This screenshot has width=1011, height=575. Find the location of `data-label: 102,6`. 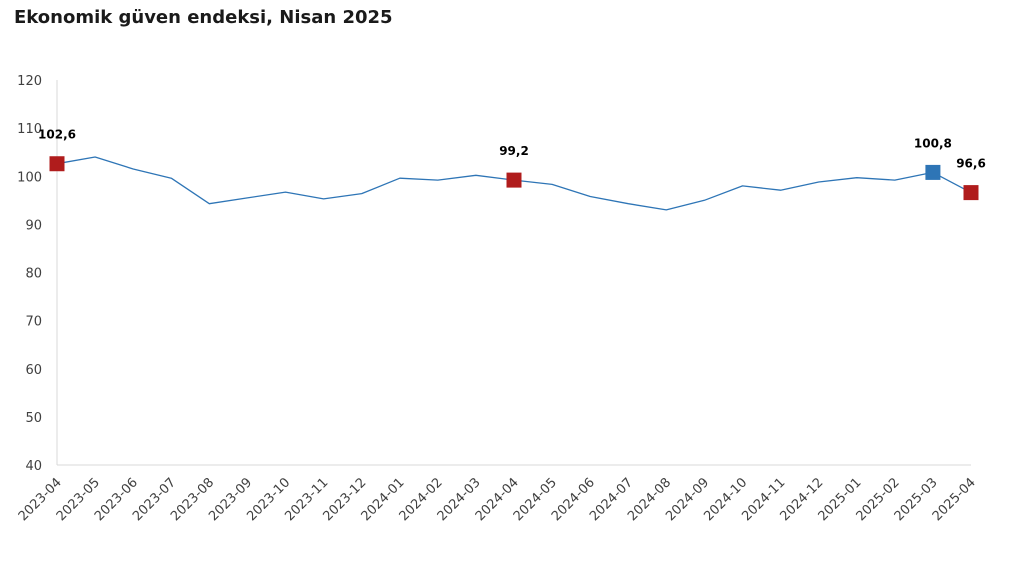

data-label: 102,6 is located at coordinates (57, 135).